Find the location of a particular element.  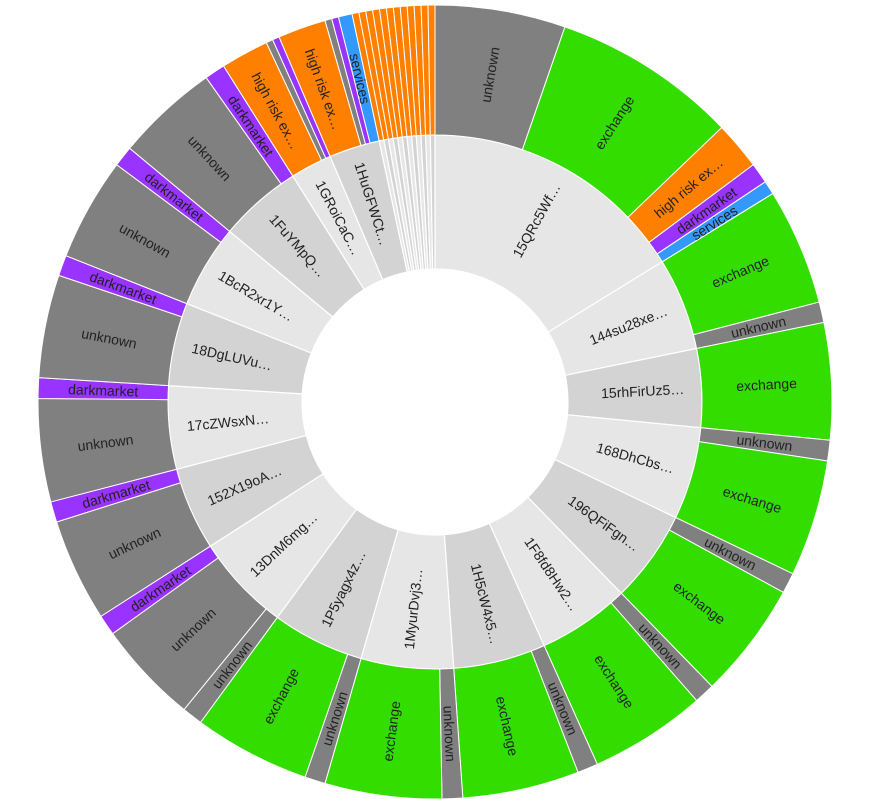

category-label: darkmarket is located at coordinates (103, 390).